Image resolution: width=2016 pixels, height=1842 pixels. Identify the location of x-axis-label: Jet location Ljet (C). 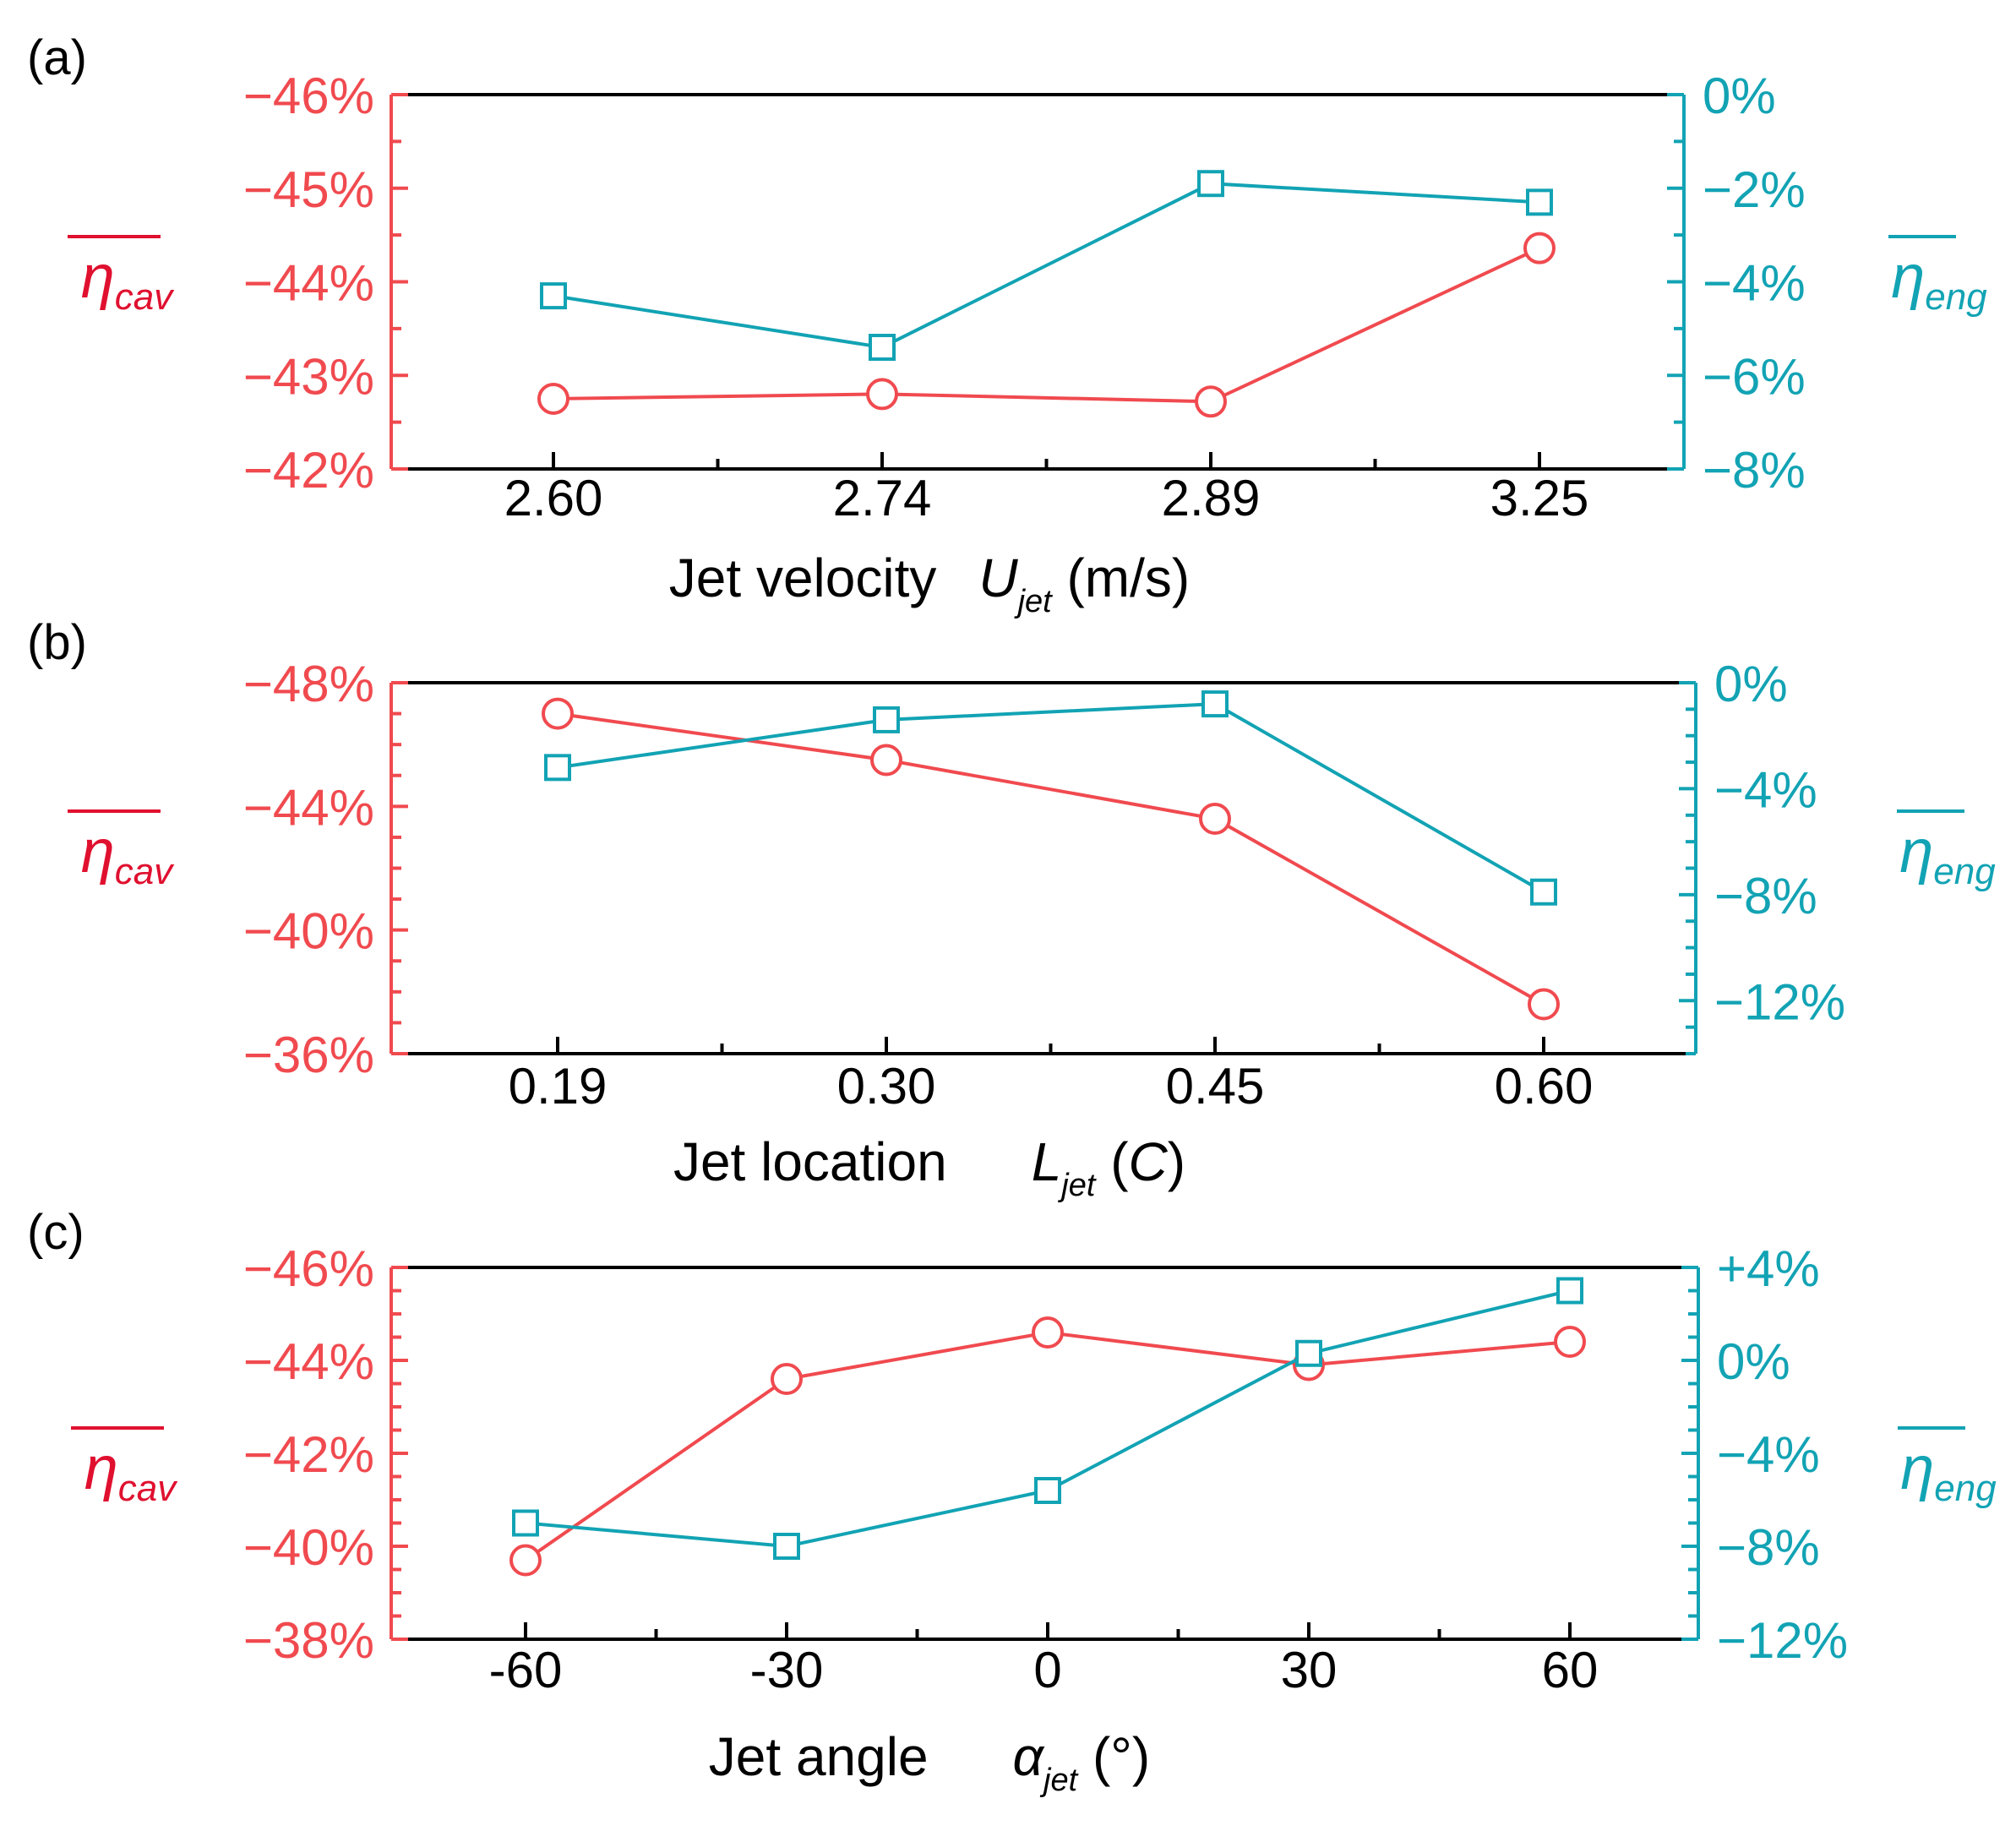
(929, 1167).